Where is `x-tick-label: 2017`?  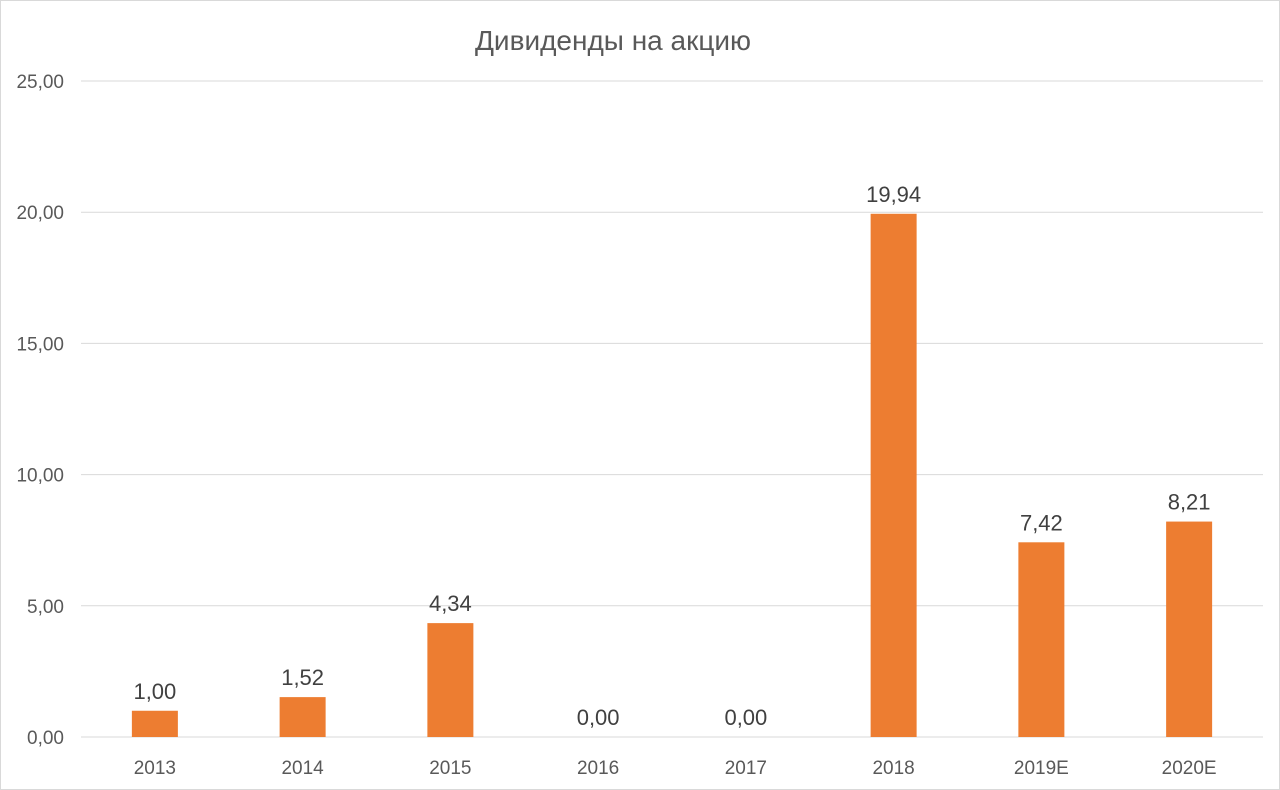 x-tick-label: 2017 is located at coordinates (746, 768).